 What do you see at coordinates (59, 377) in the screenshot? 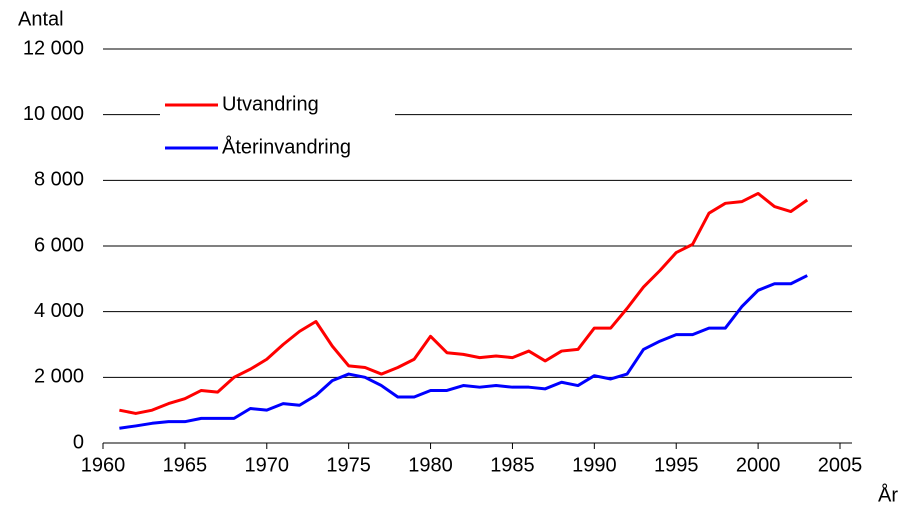
I see `y-tick-label: 2 000` at bounding box center [59, 377].